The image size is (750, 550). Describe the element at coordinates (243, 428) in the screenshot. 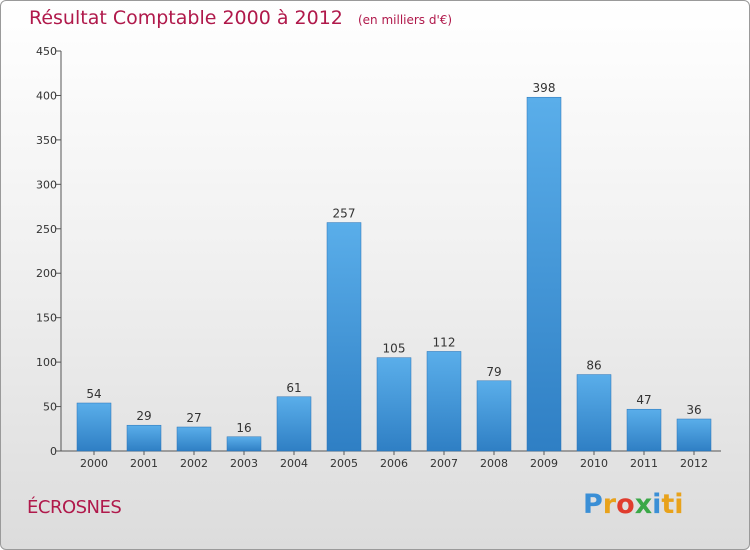

I see `value-label: 16` at that location.